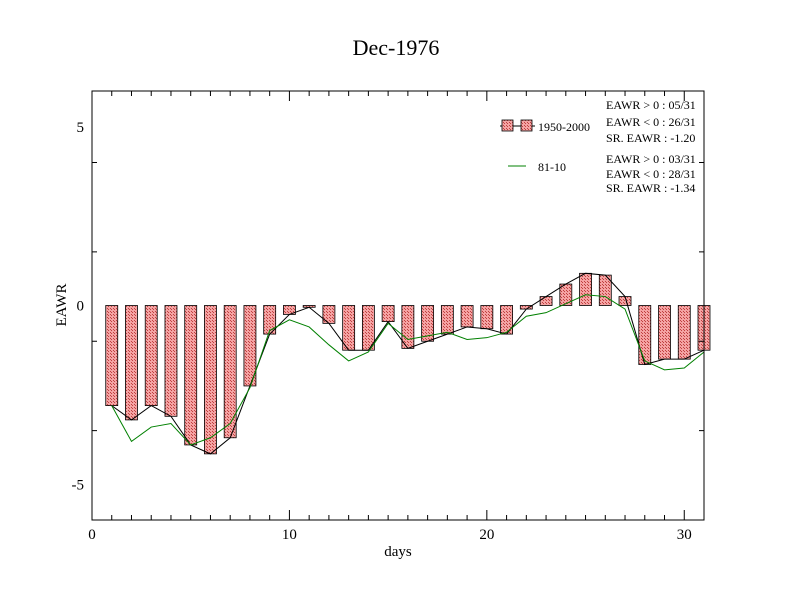 The image size is (792, 612). I want to click on legend: 1950-2000 81-10, so click(545, 146).